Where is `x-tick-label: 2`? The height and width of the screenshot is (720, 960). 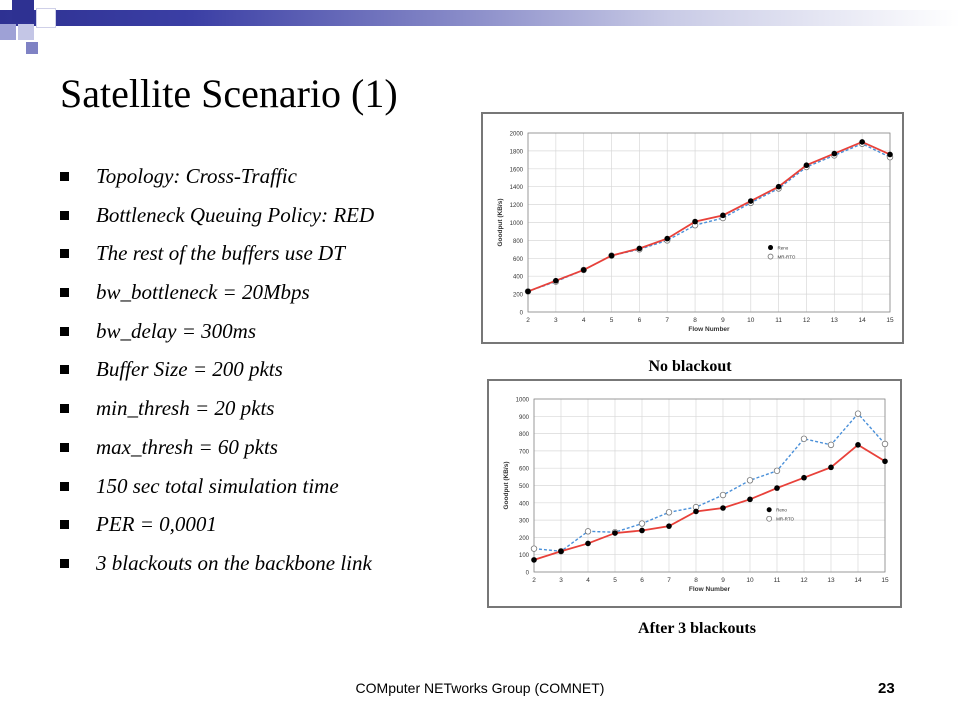
x-tick-label: 2 is located at coordinates (528, 320).